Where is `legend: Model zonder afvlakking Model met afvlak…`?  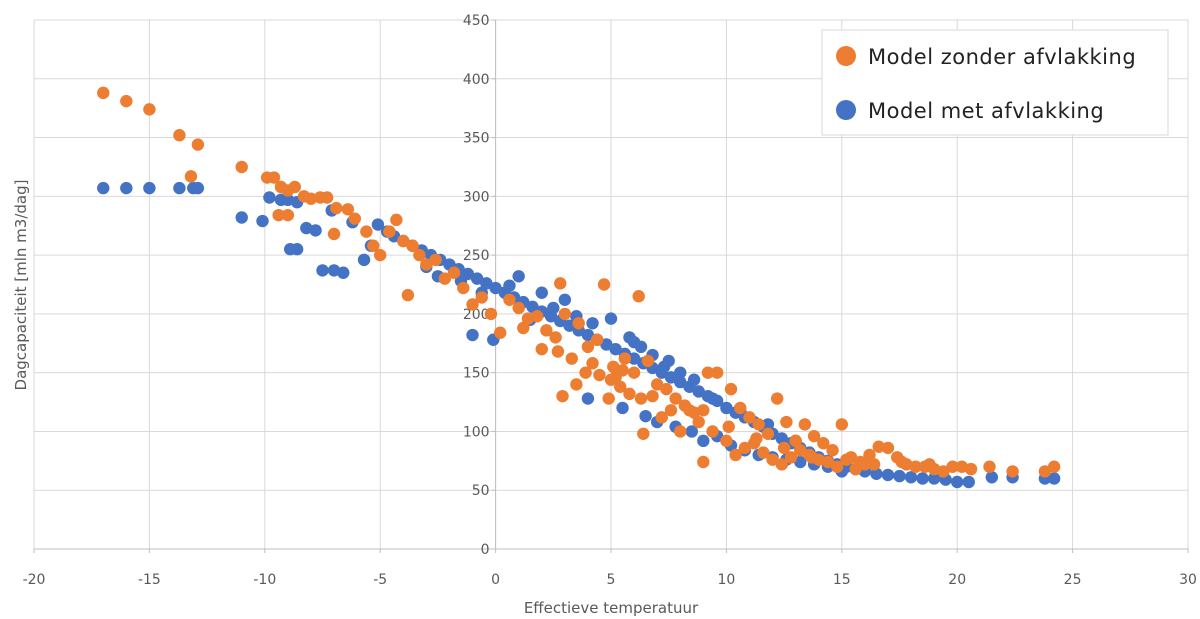 legend: Model zonder afvlakking Model met afvlak… is located at coordinates (995, 82).